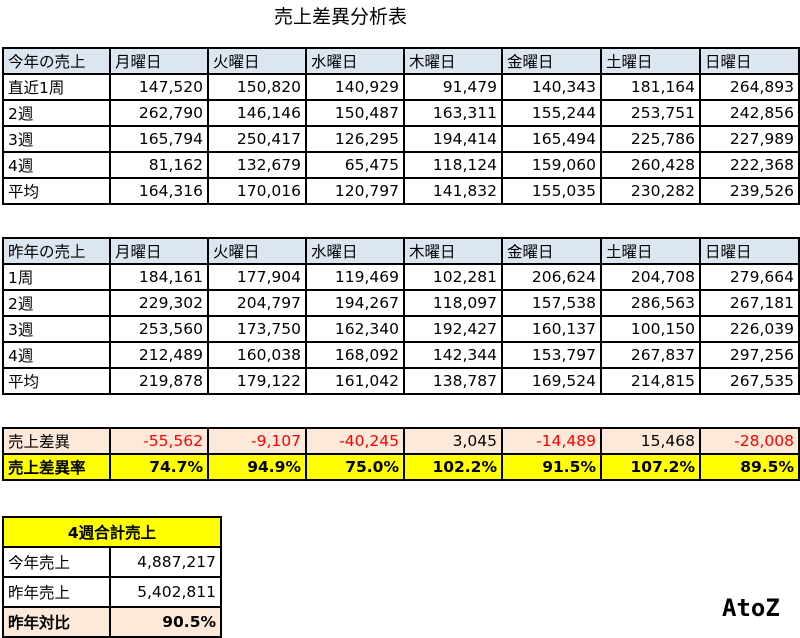  Describe the element at coordinates (453, 329) in the screenshot. I see `table-cell: 192,427` at that location.